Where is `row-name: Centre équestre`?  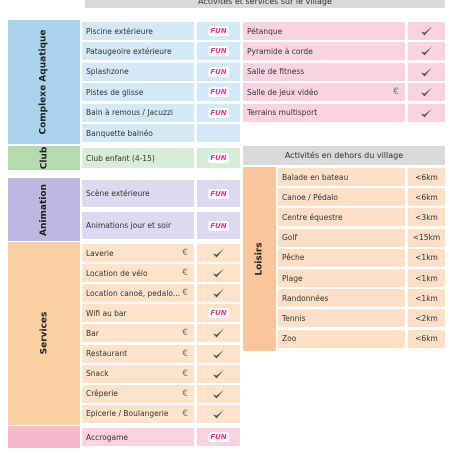
row-name: Centre équestre is located at coordinates (341, 217).